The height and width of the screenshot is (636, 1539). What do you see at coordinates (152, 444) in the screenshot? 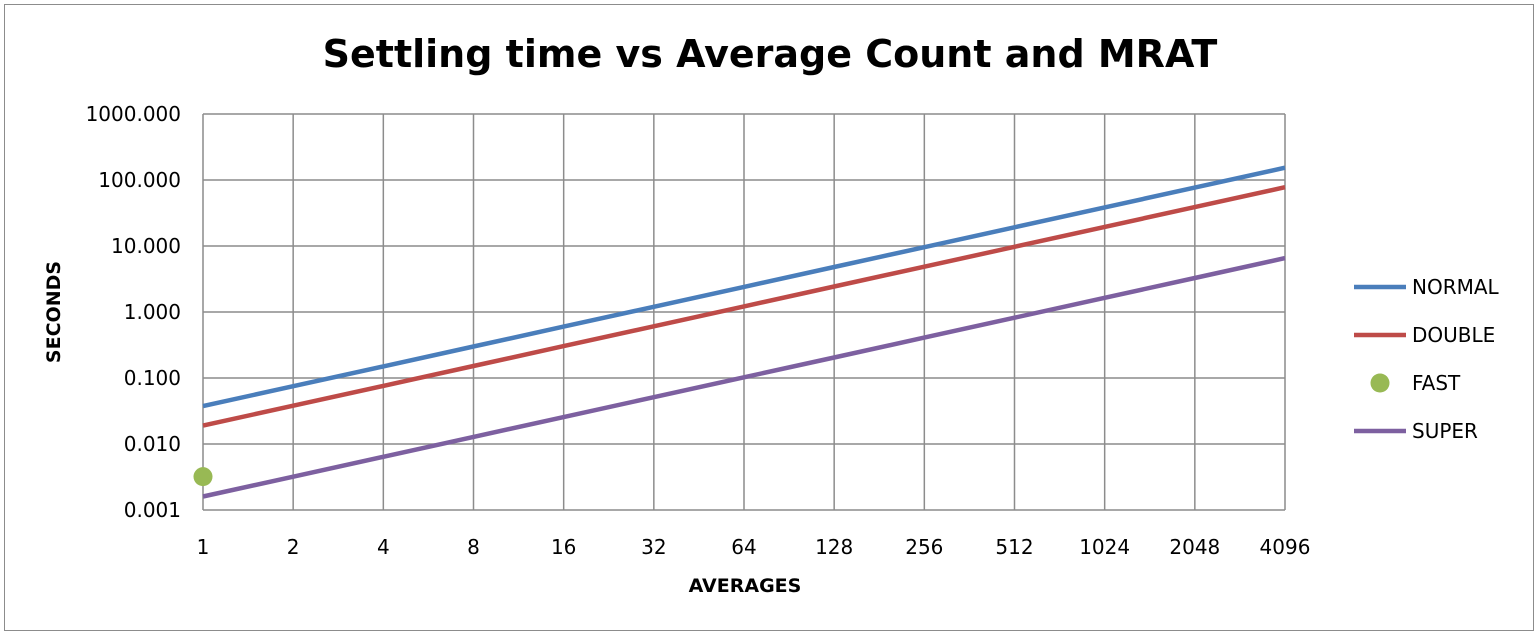
I see `y-tick-label: 0.010` at bounding box center [152, 444].